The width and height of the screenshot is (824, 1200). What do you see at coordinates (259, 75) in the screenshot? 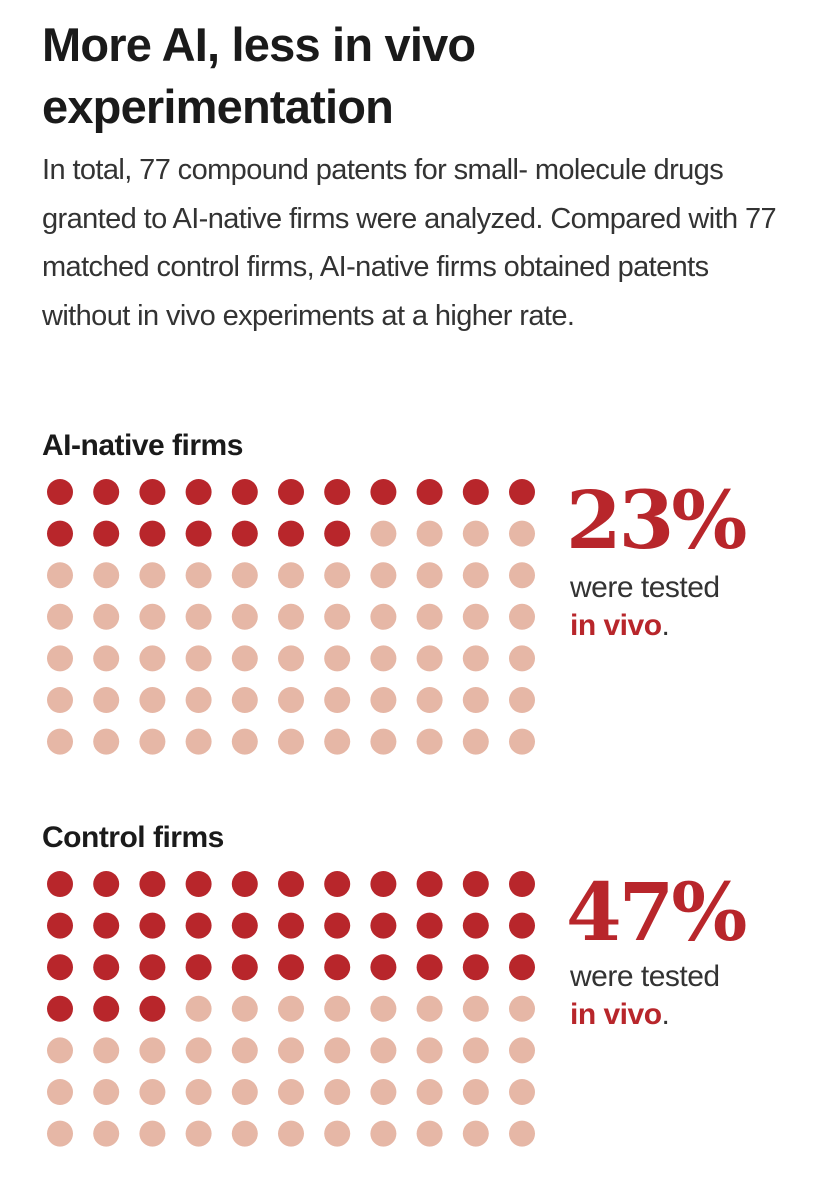
I see `chart-title: More AI, less in vivo experimentation` at bounding box center [259, 75].